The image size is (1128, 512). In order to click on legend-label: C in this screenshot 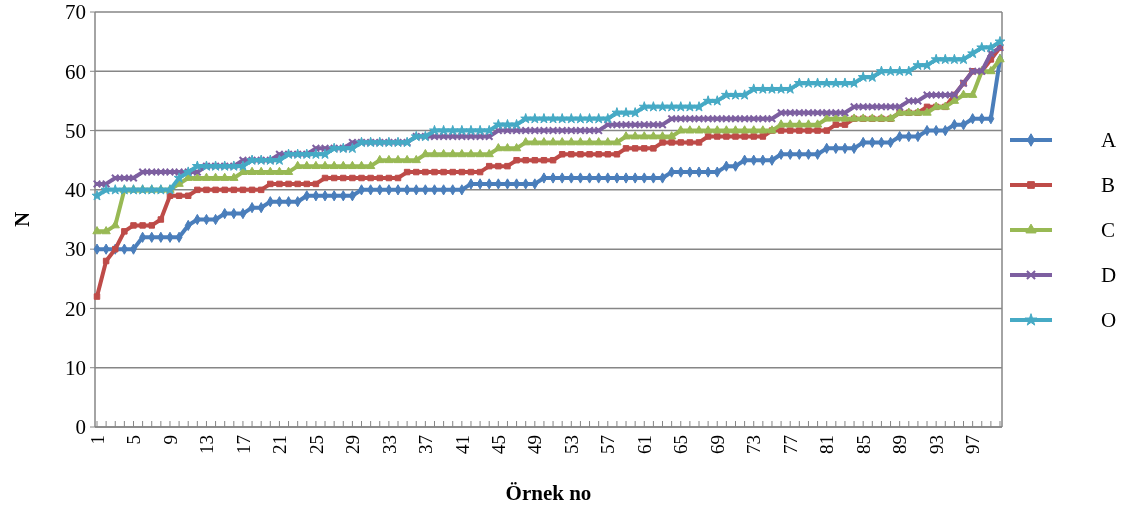, I will do `click(1108, 230)`.